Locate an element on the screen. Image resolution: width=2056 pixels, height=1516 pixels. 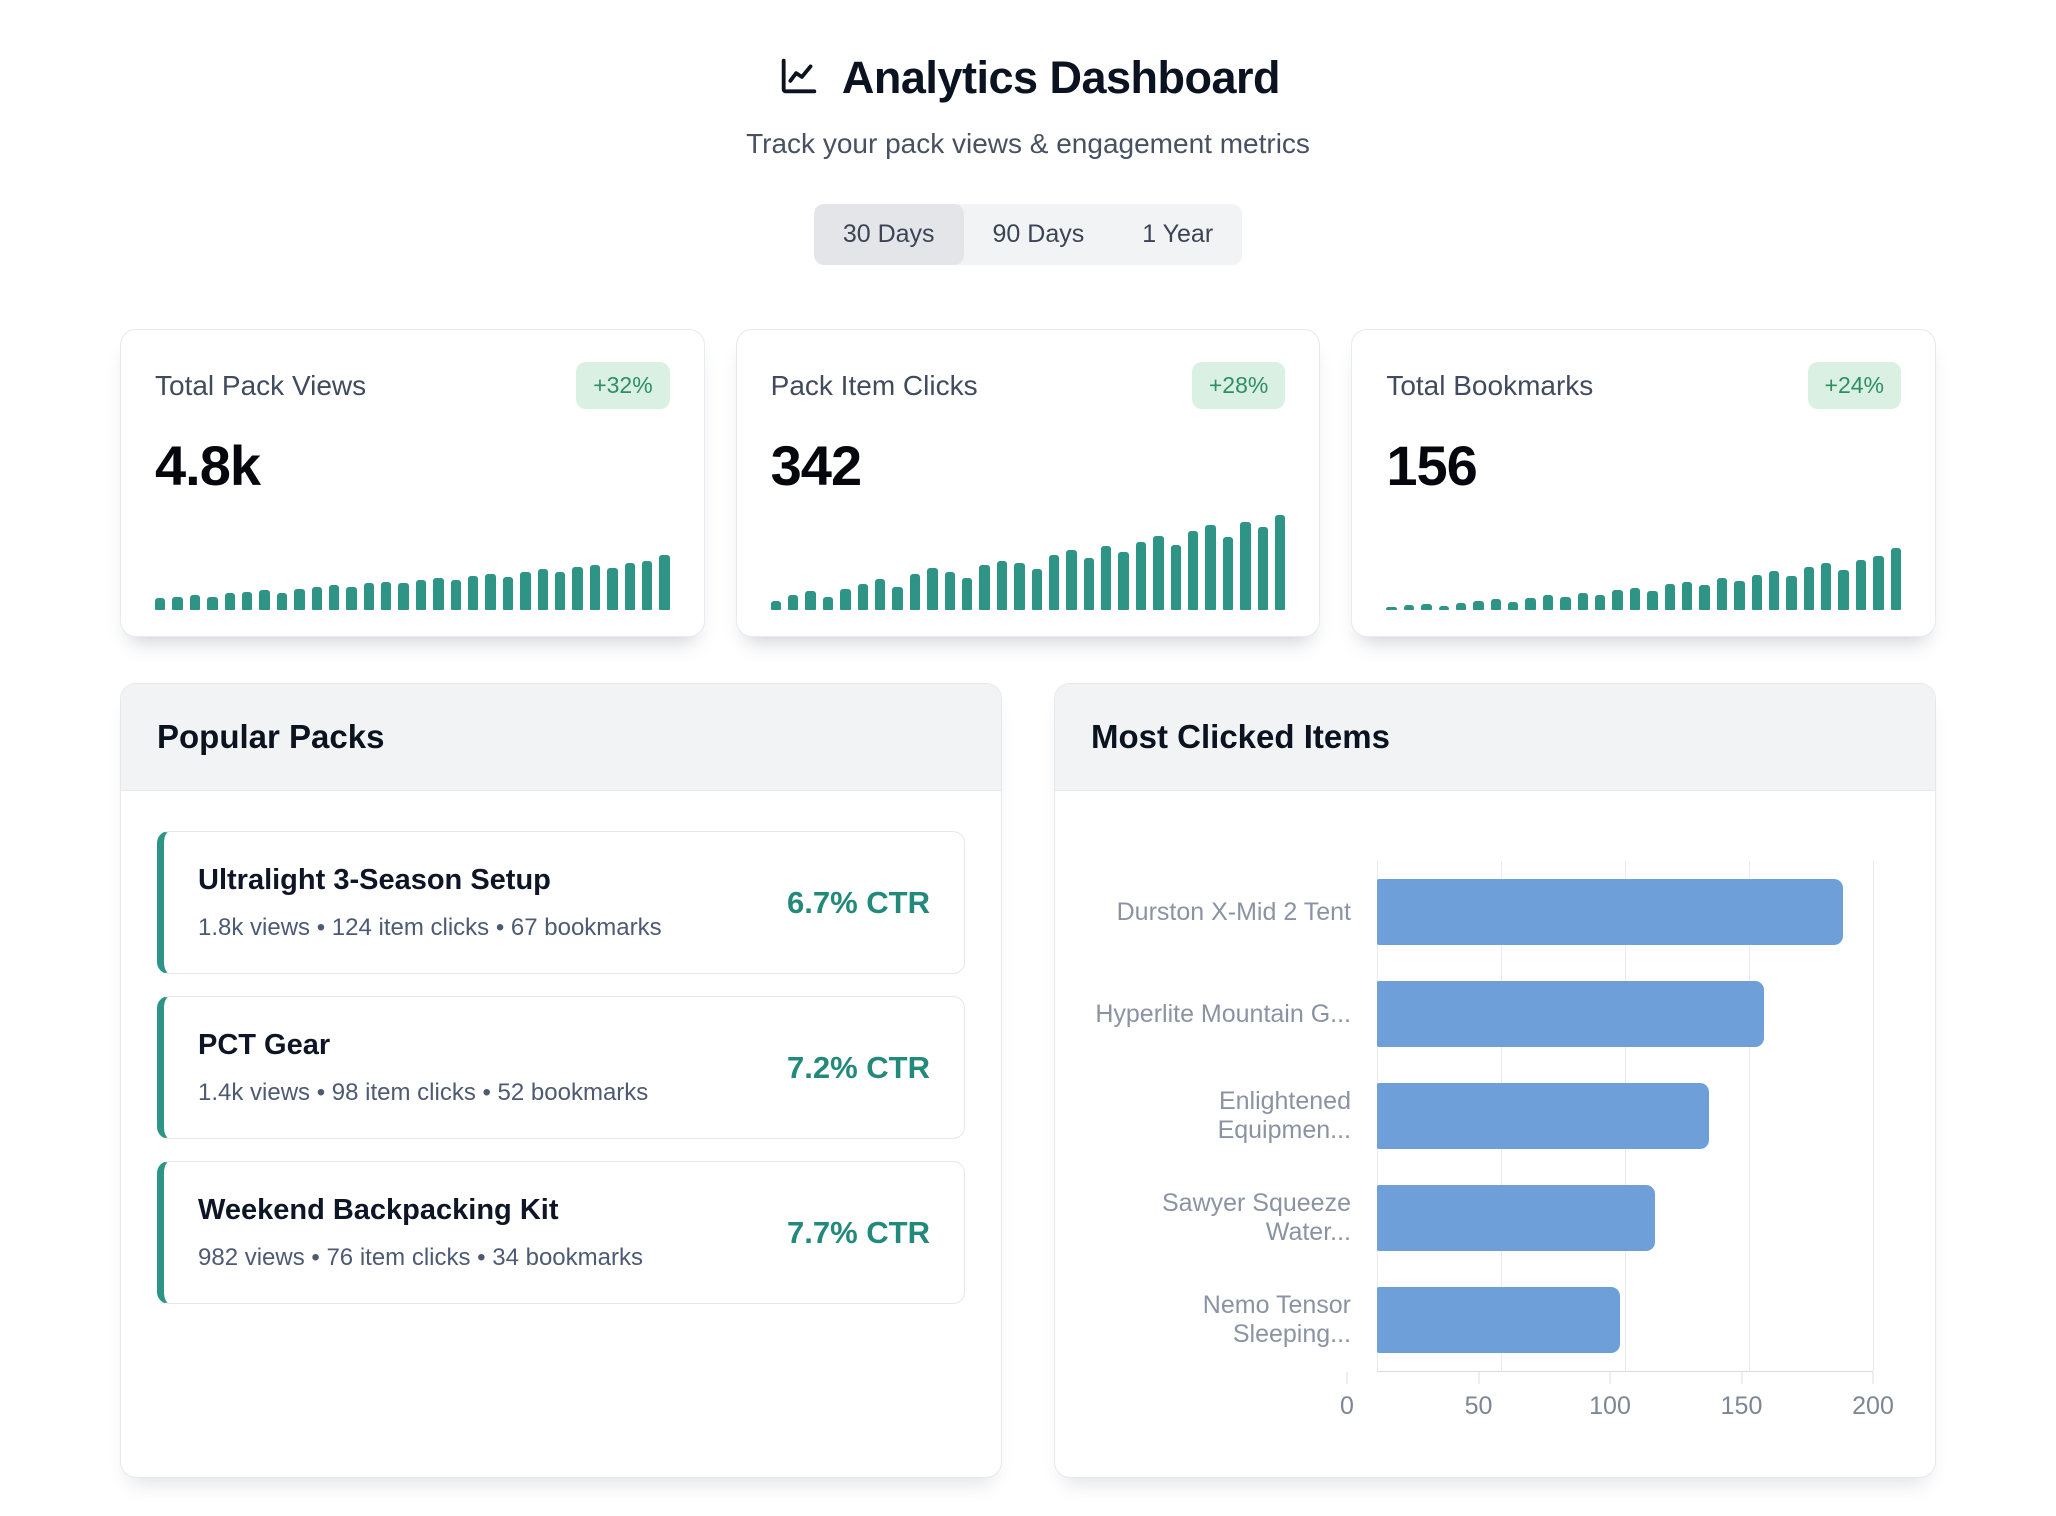
stat-card-value: 4.8k is located at coordinates (208, 465).